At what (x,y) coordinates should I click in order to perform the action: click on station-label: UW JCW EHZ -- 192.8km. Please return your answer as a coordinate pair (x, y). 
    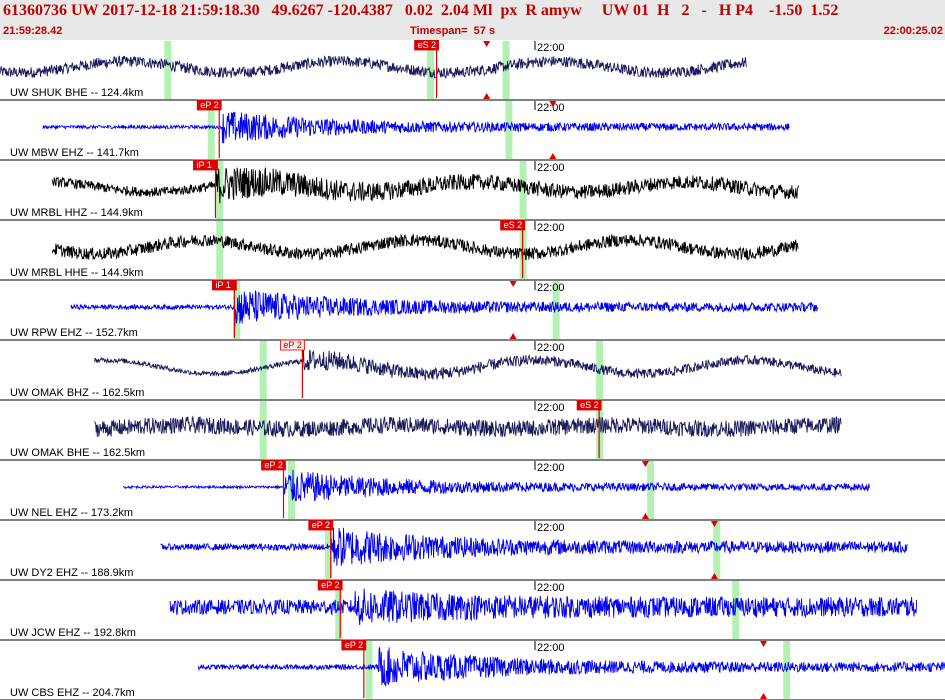
    Looking at the image, I should click on (73, 633).